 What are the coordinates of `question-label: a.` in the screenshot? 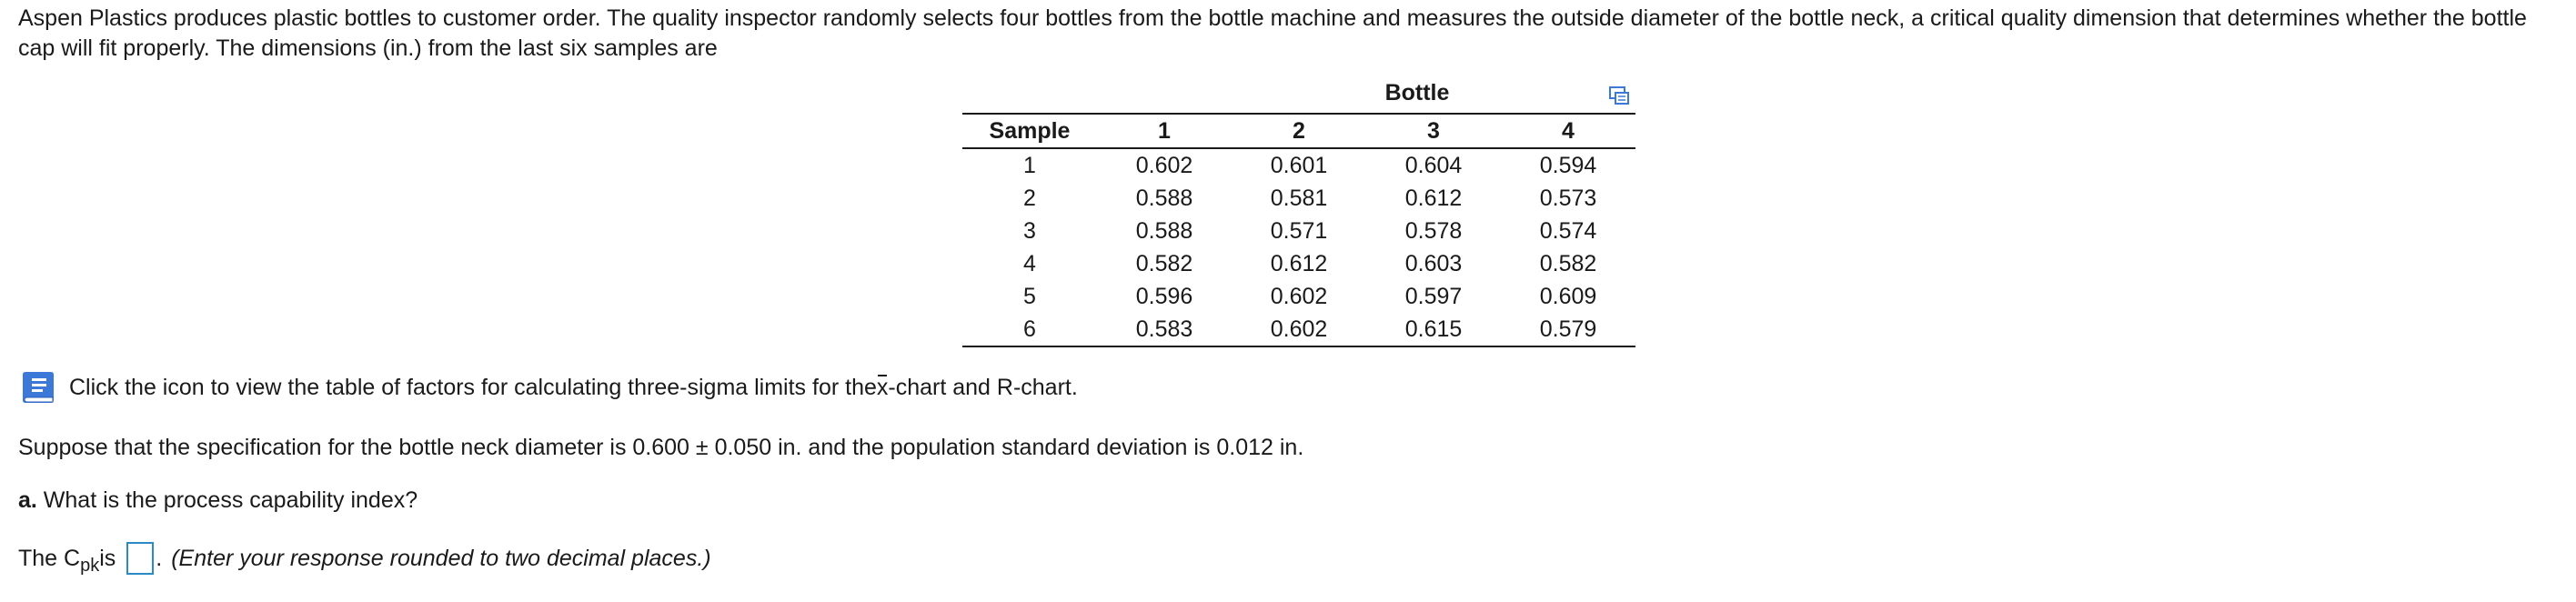 It's located at (27, 500).